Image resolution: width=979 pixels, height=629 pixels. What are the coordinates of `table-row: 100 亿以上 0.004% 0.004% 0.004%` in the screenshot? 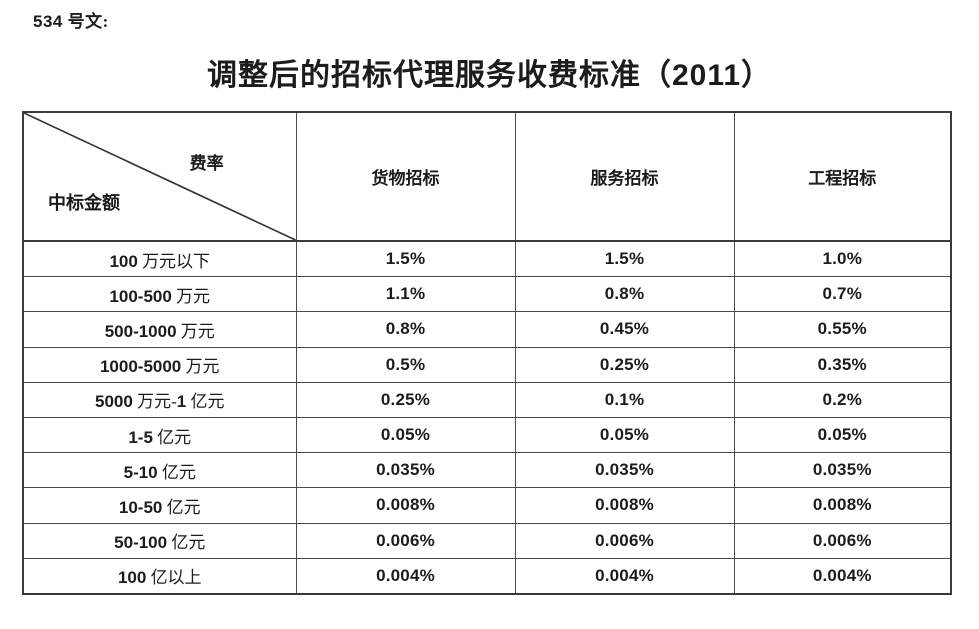 It's located at (487, 576).